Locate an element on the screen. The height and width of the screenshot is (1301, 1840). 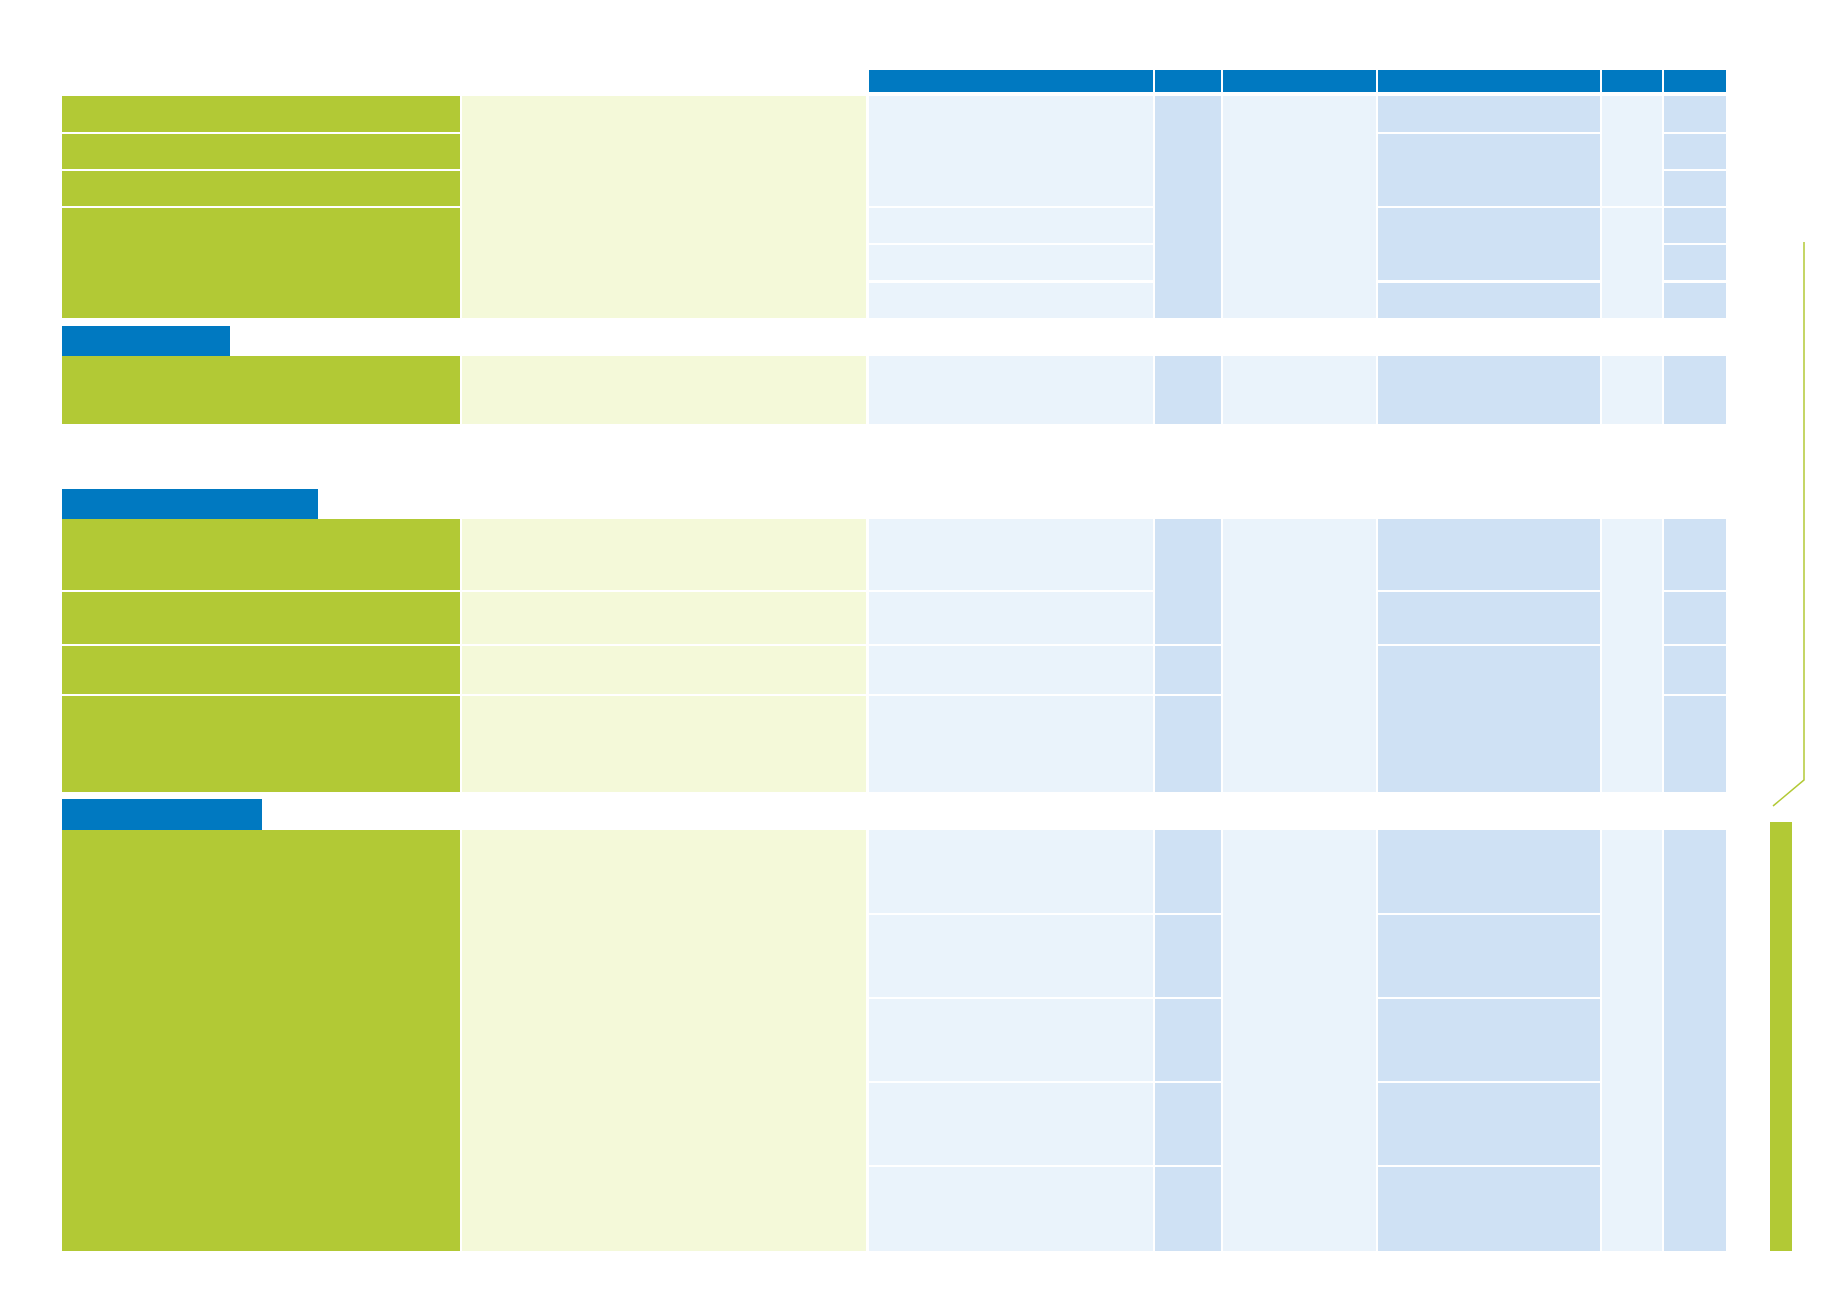
section-2-title is located at coordinates (190, 504).